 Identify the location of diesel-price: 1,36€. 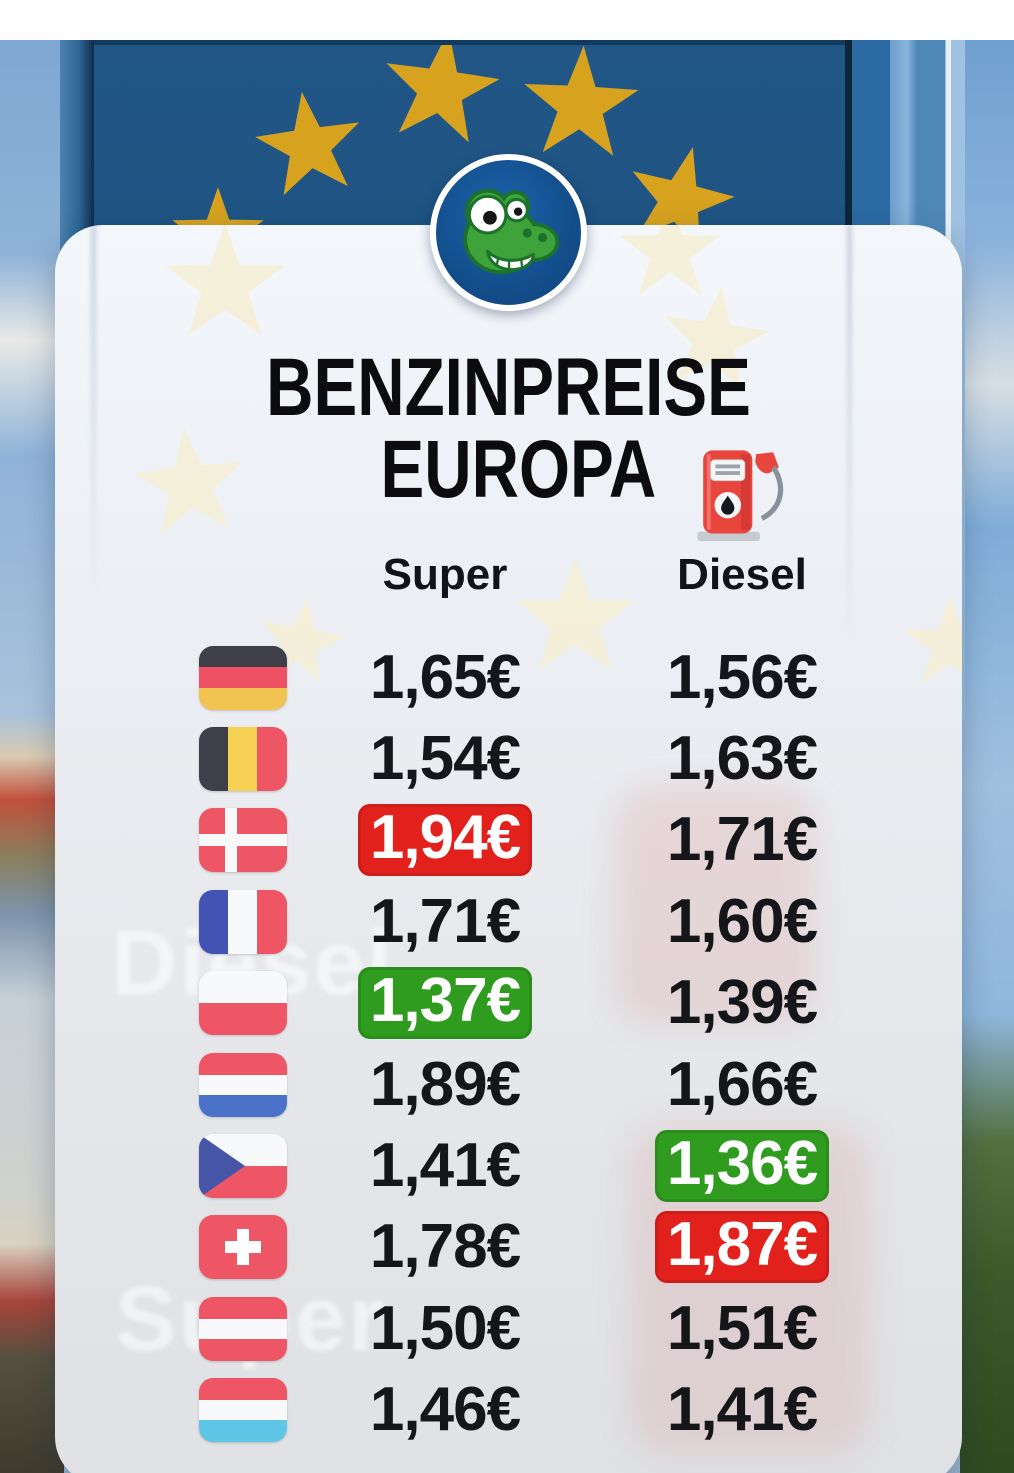
(742, 1166).